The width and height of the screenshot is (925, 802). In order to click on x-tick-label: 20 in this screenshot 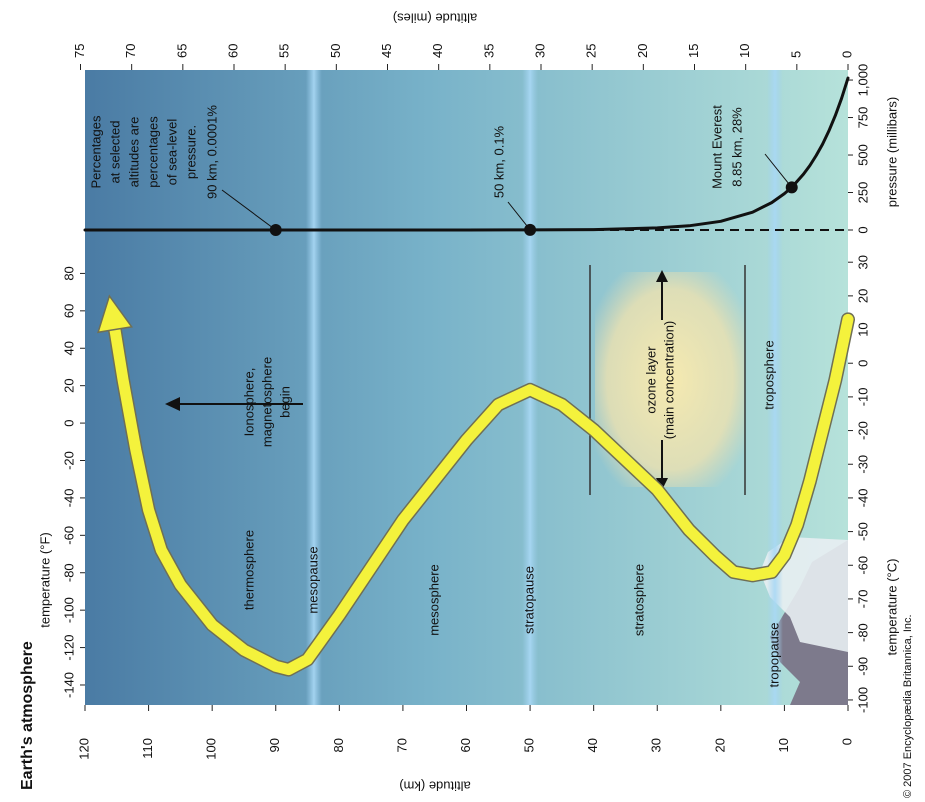, I will do `click(862, 296)`.